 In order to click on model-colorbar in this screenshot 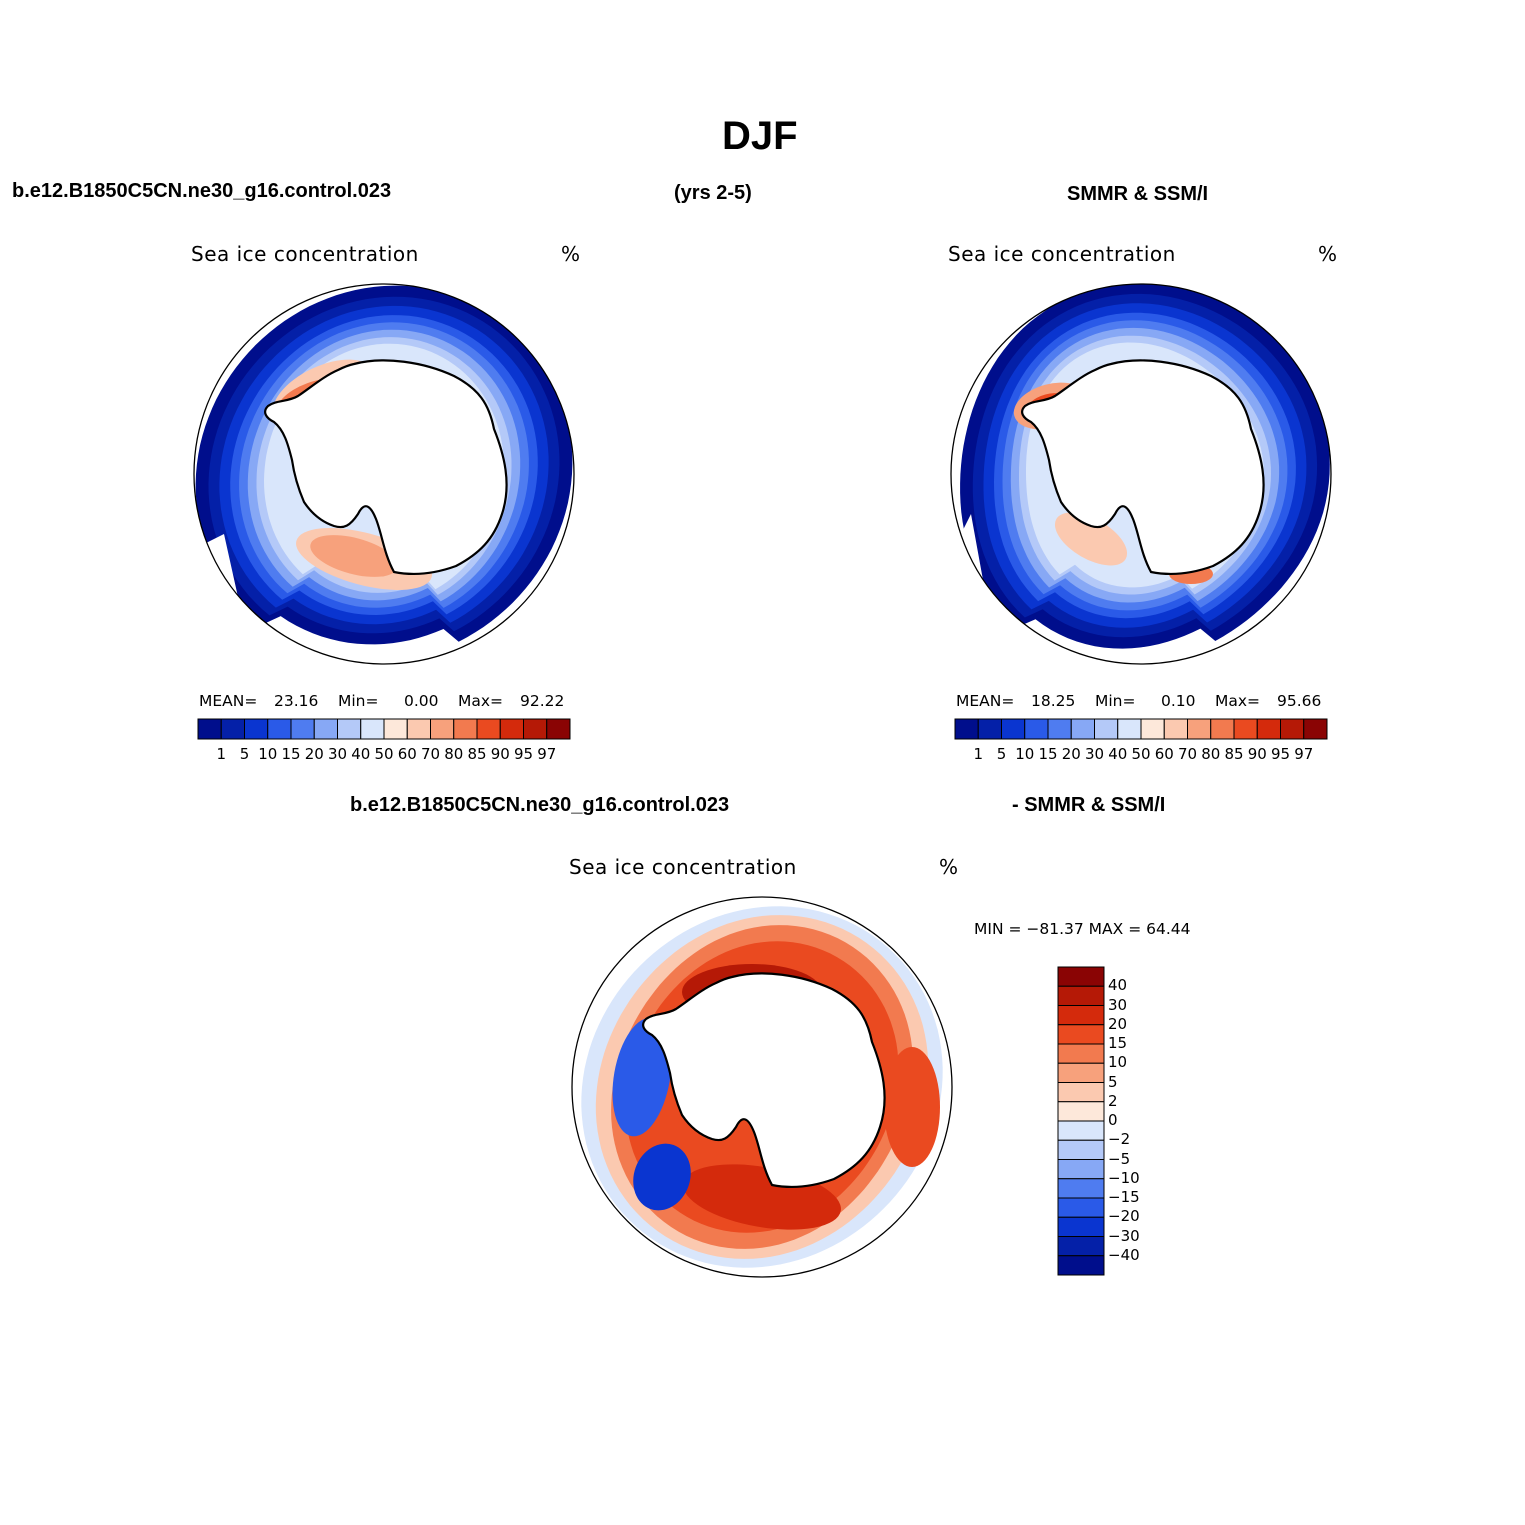, I will do `click(384, 729)`.